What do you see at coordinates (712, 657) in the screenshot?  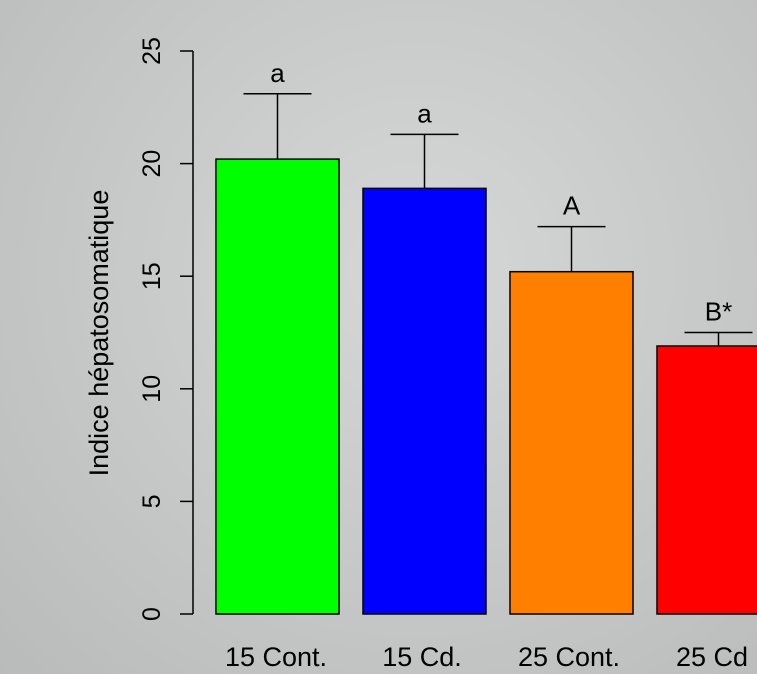 I see `category-label: 25 Cd` at bounding box center [712, 657].